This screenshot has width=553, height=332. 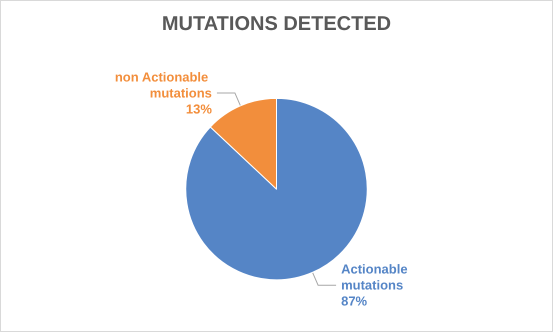 I want to click on slice-label: non Actionable mutations, so click(x=163, y=84).